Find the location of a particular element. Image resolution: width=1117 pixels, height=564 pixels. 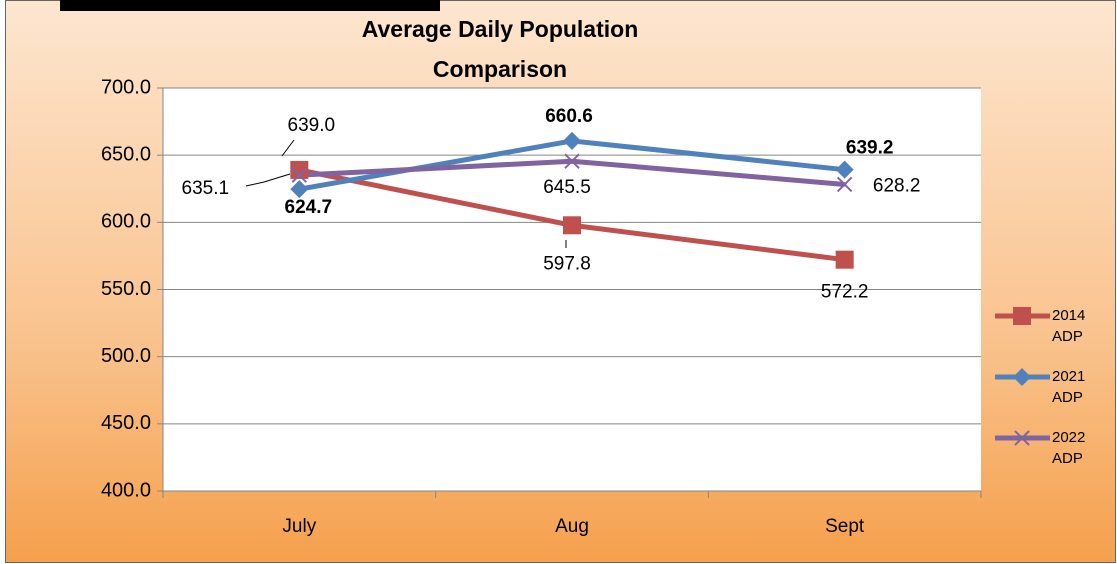

header-bar is located at coordinates (250, 5).